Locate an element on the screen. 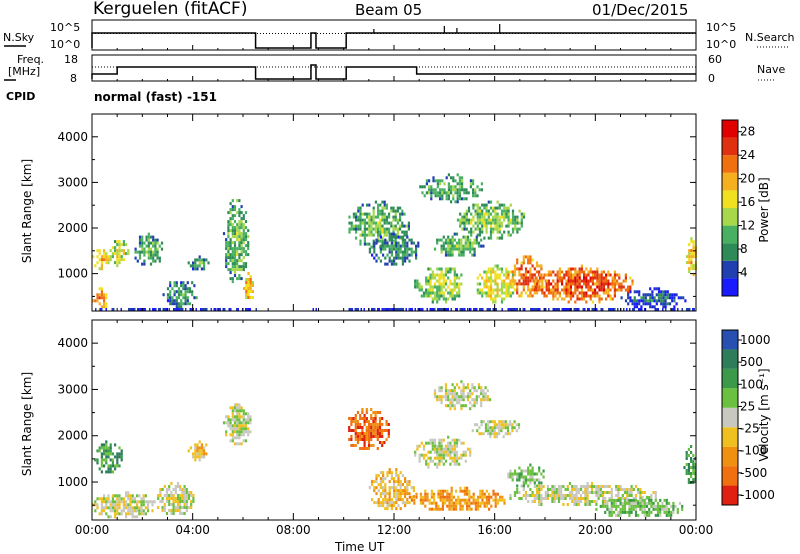 Image resolution: width=800 pixels, height=554 pixels. nave-tick-top: 60 is located at coordinates (715, 59).